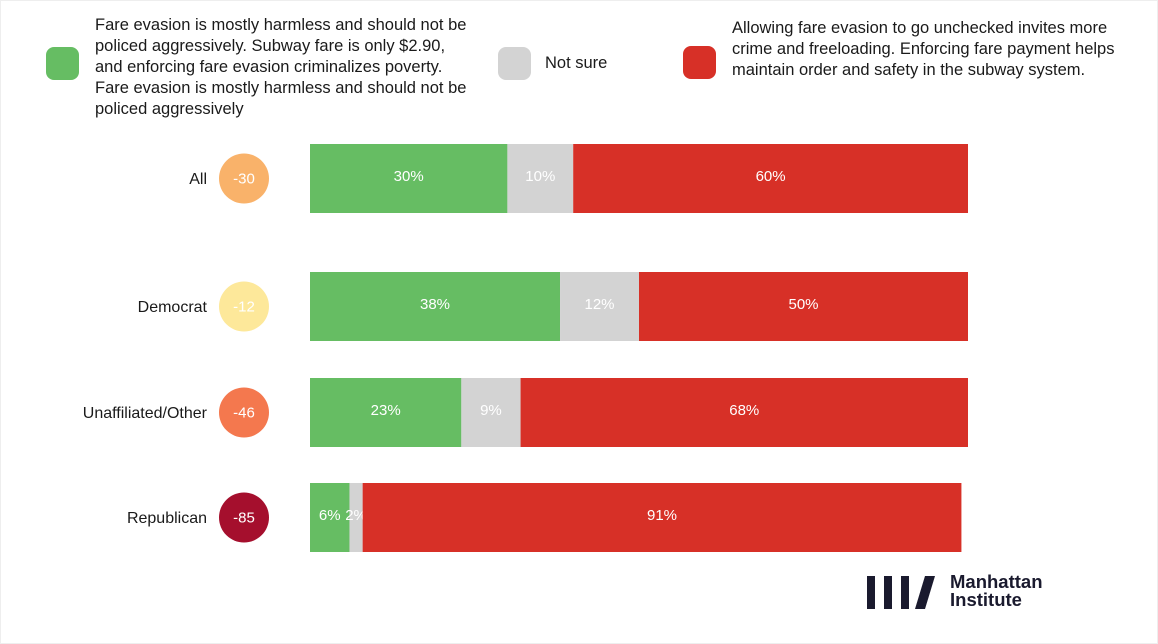 The height and width of the screenshot is (644, 1158). I want to click on bar-value-label-republican-s1: 2%, so click(356, 515).